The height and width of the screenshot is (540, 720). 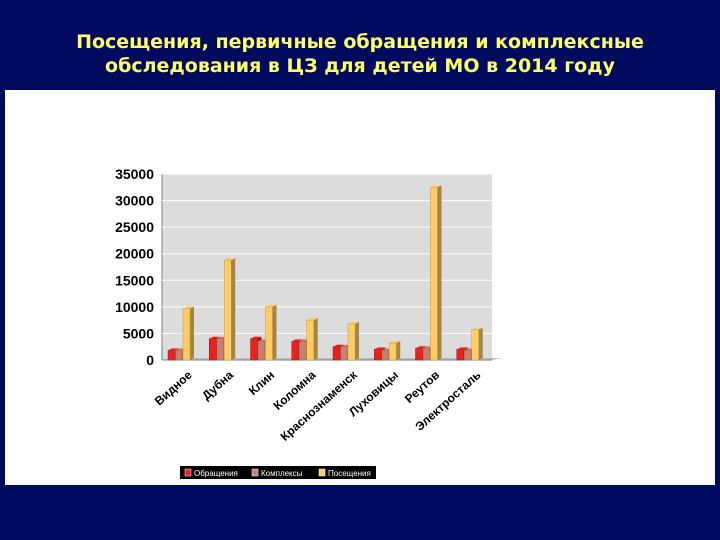 What do you see at coordinates (134, 227) in the screenshot?
I see `y-tick-label: 25000` at bounding box center [134, 227].